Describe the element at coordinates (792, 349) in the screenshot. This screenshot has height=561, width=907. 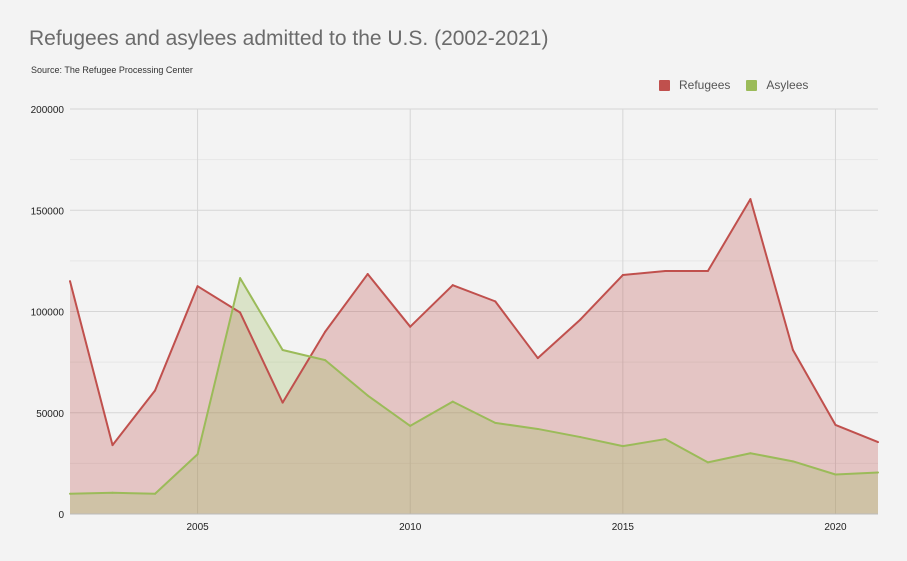
I see `point-refugees-2019` at that location.